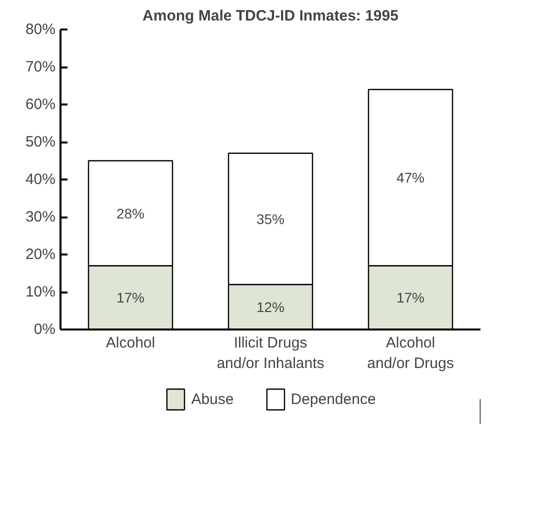 The image size is (537, 514). Describe the element at coordinates (45, 329) in the screenshot. I see `y-tick-label: 0%` at that location.